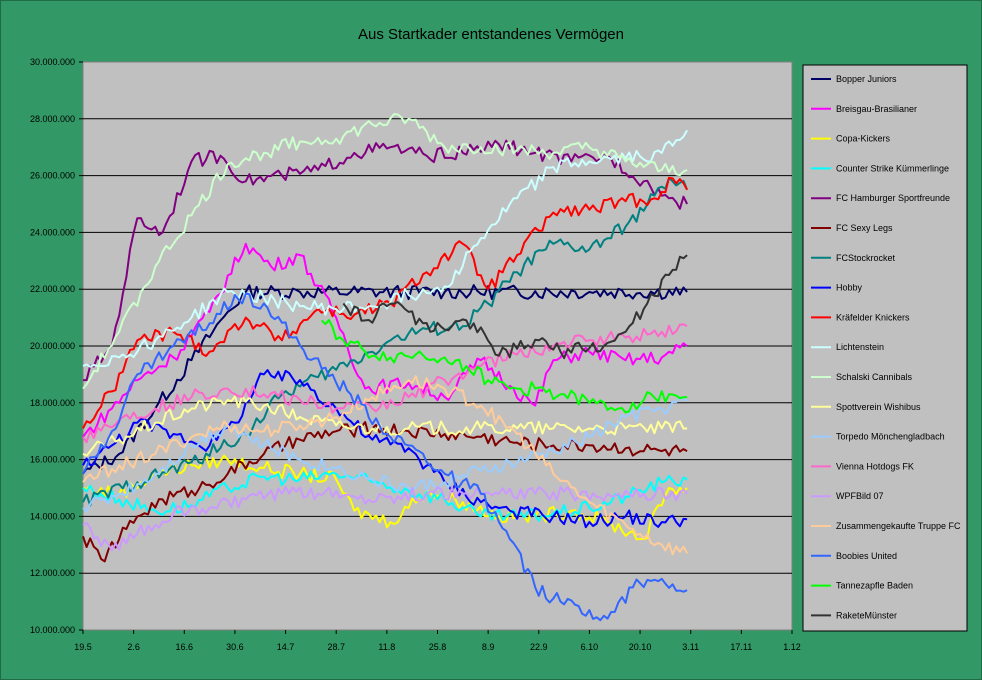 Image resolution: width=982 pixels, height=681 pixels. I want to click on legend-label: RaketeMünster, so click(866, 615).